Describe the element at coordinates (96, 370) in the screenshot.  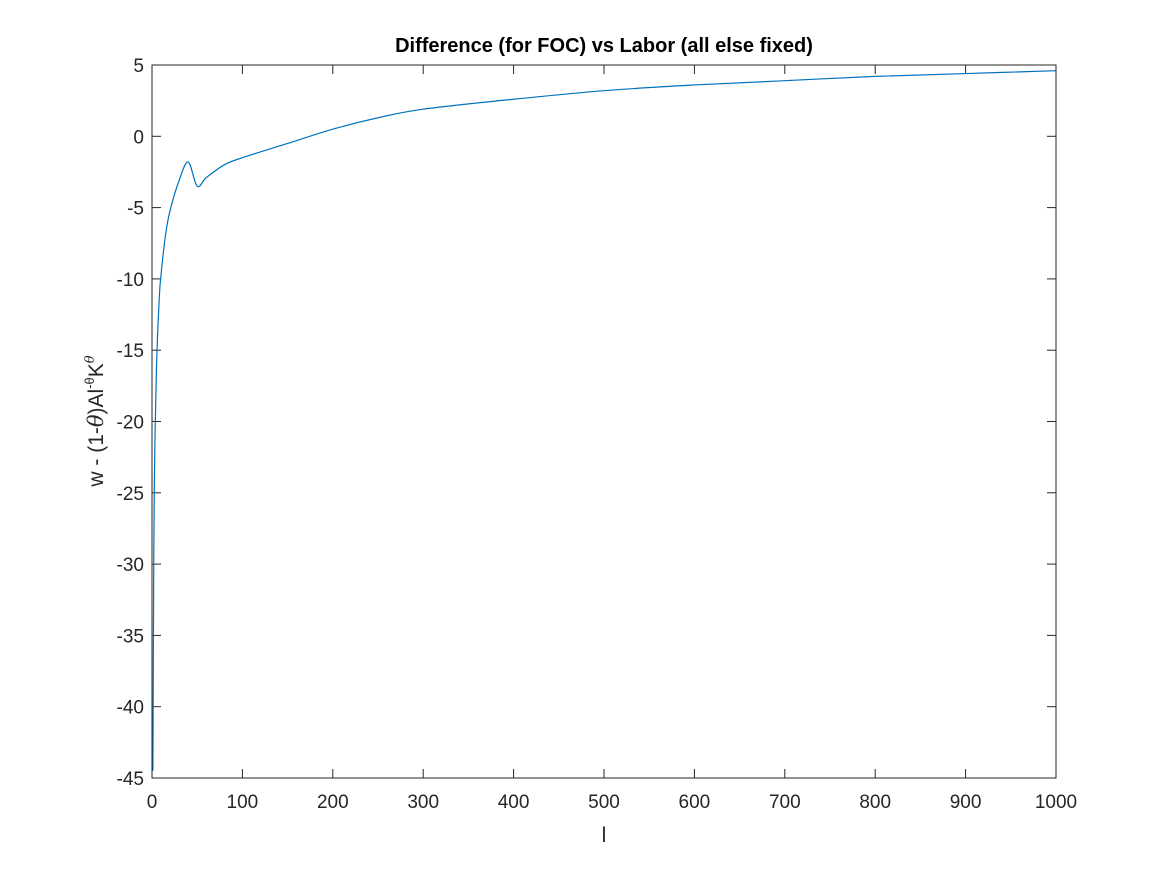
I see `y-label-k: K` at that location.